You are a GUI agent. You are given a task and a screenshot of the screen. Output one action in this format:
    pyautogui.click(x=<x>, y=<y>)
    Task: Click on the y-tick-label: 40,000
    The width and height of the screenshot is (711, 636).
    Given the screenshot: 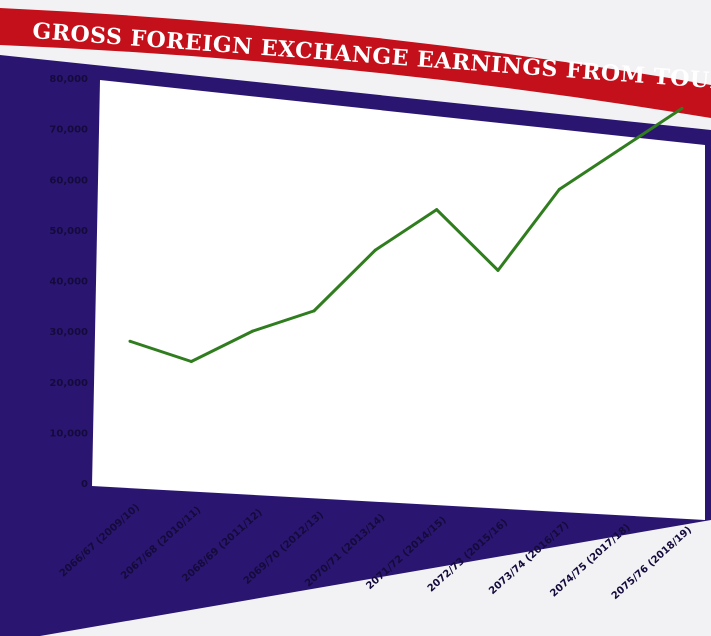 What is the action you would take?
    pyautogui.click(x=68, y=282)
    